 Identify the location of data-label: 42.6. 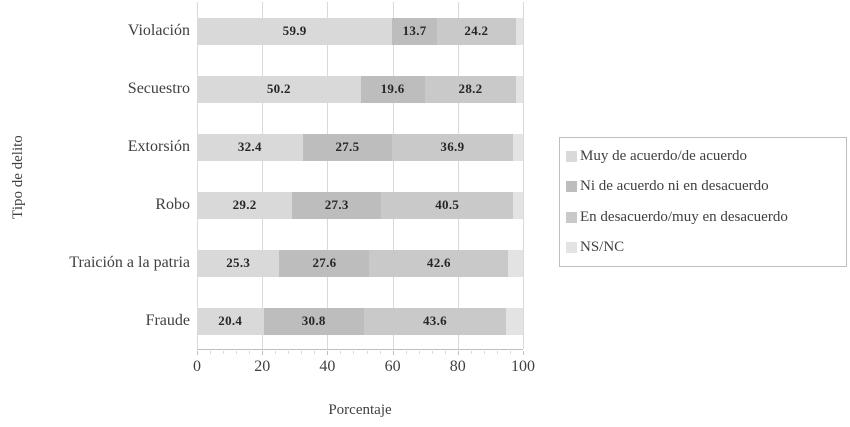
(438, 262).